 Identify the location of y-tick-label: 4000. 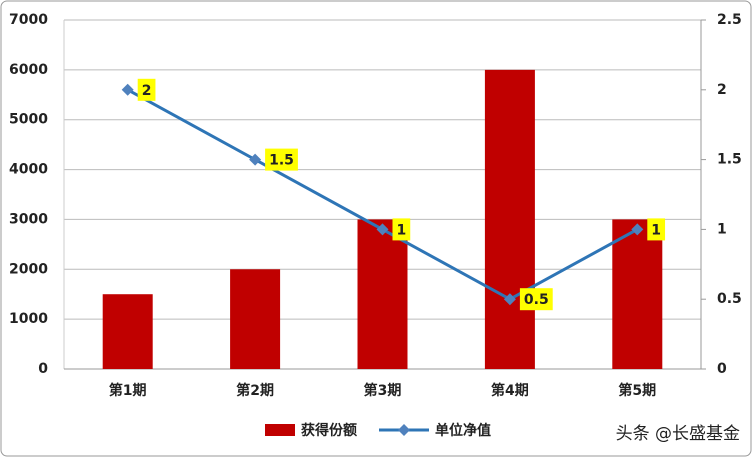
(28, 170).